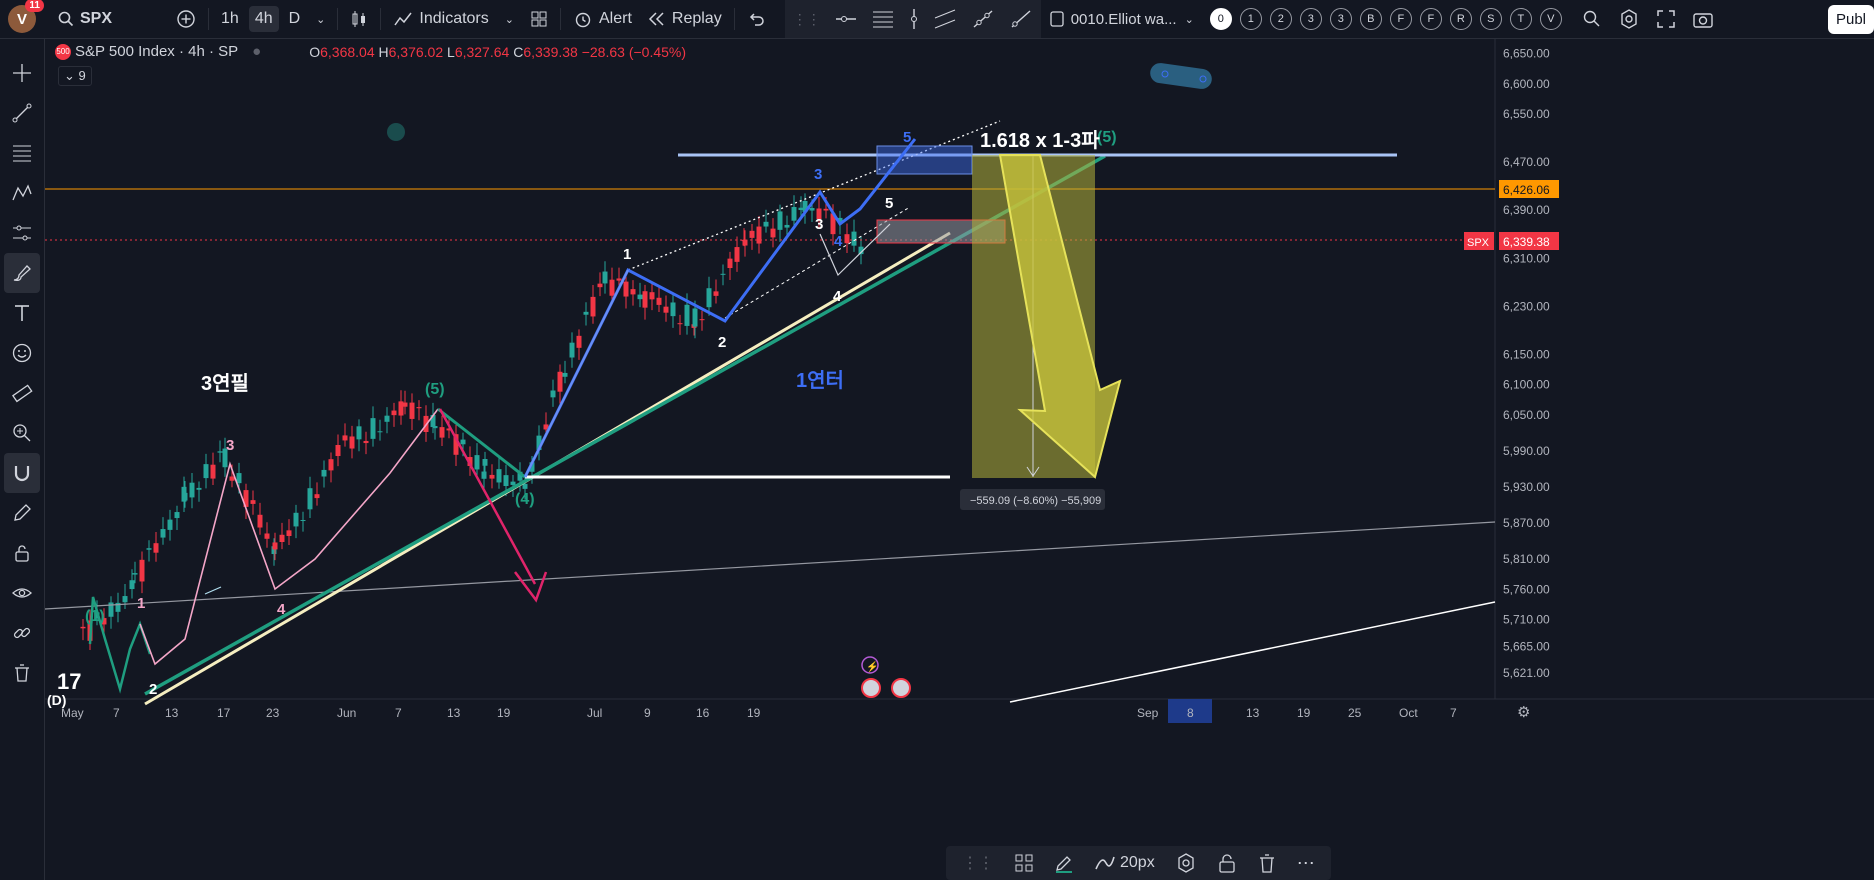 The height and width of the screenshot is (880, 1874). What do you see at coordinates (914, 19) in the screenshot?
I see `vertical-line-icon` at bounding box center [914, 19].